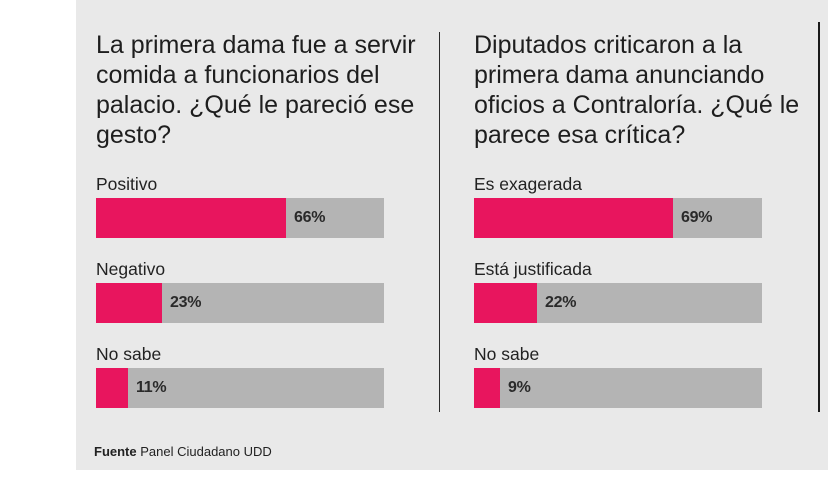 Image resolution: width=828 pixels, height=500 pixels. I want to click on bar-row: Negativo 23%, so click(240, 291).